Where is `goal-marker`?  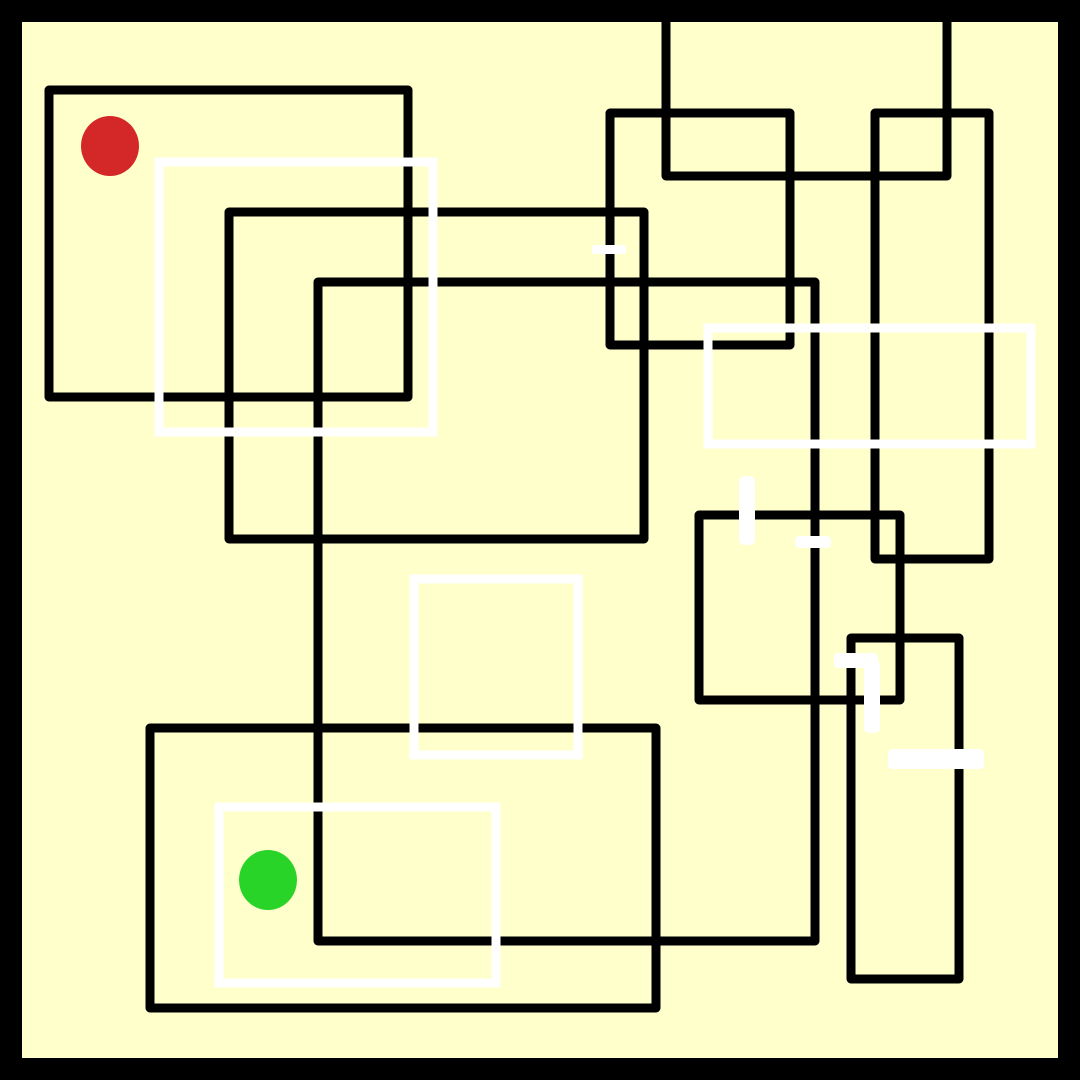 goal-marker is located at coordinates (268, 880).